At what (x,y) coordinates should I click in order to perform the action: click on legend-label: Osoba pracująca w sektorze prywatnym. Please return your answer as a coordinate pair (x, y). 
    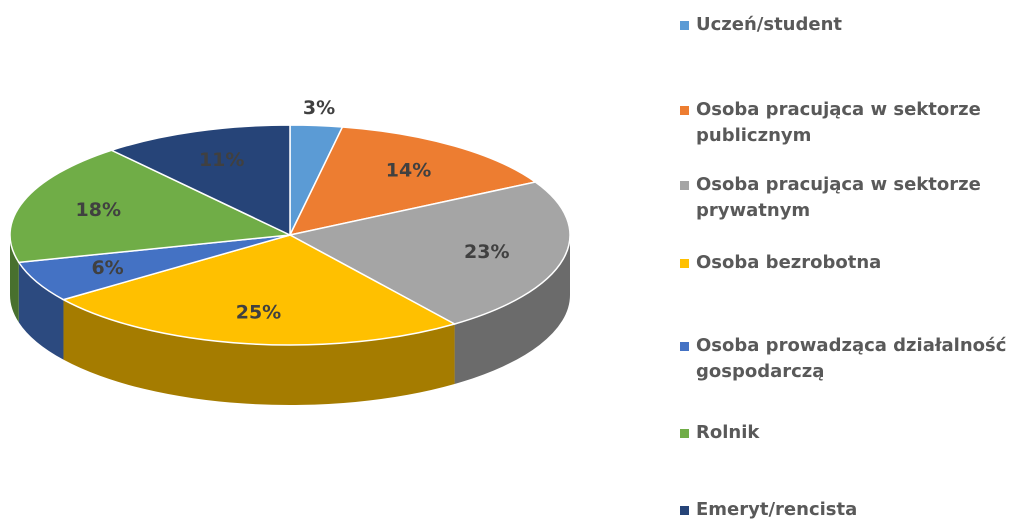
    Looking at the image, I should click on (838, 197).